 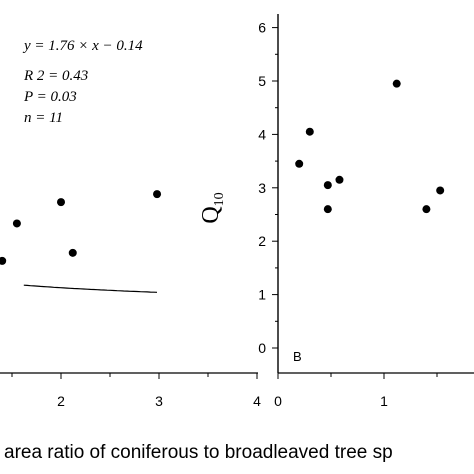 I want to click on r-squared-line: R 2 = 0.43, so click(x=55, y=76).